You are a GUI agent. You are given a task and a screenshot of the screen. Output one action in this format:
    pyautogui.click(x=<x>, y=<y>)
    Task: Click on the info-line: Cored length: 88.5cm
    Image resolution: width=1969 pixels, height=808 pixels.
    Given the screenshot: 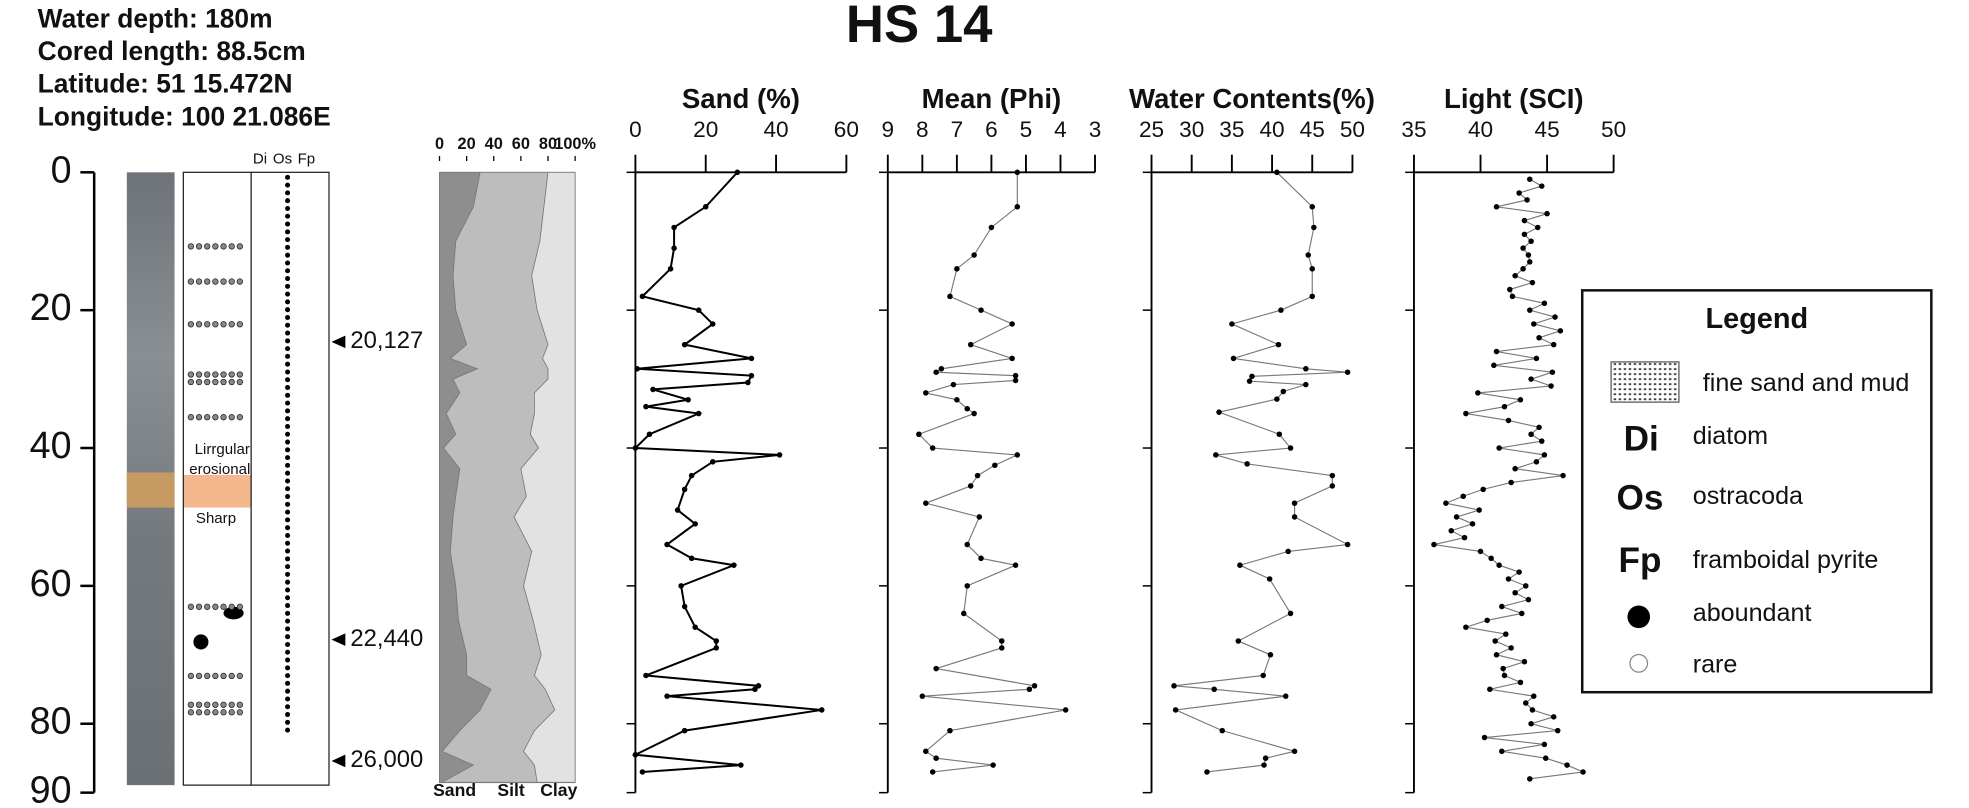 What is the action you would take?
    pyautogui.click(x=172, y=51)
    